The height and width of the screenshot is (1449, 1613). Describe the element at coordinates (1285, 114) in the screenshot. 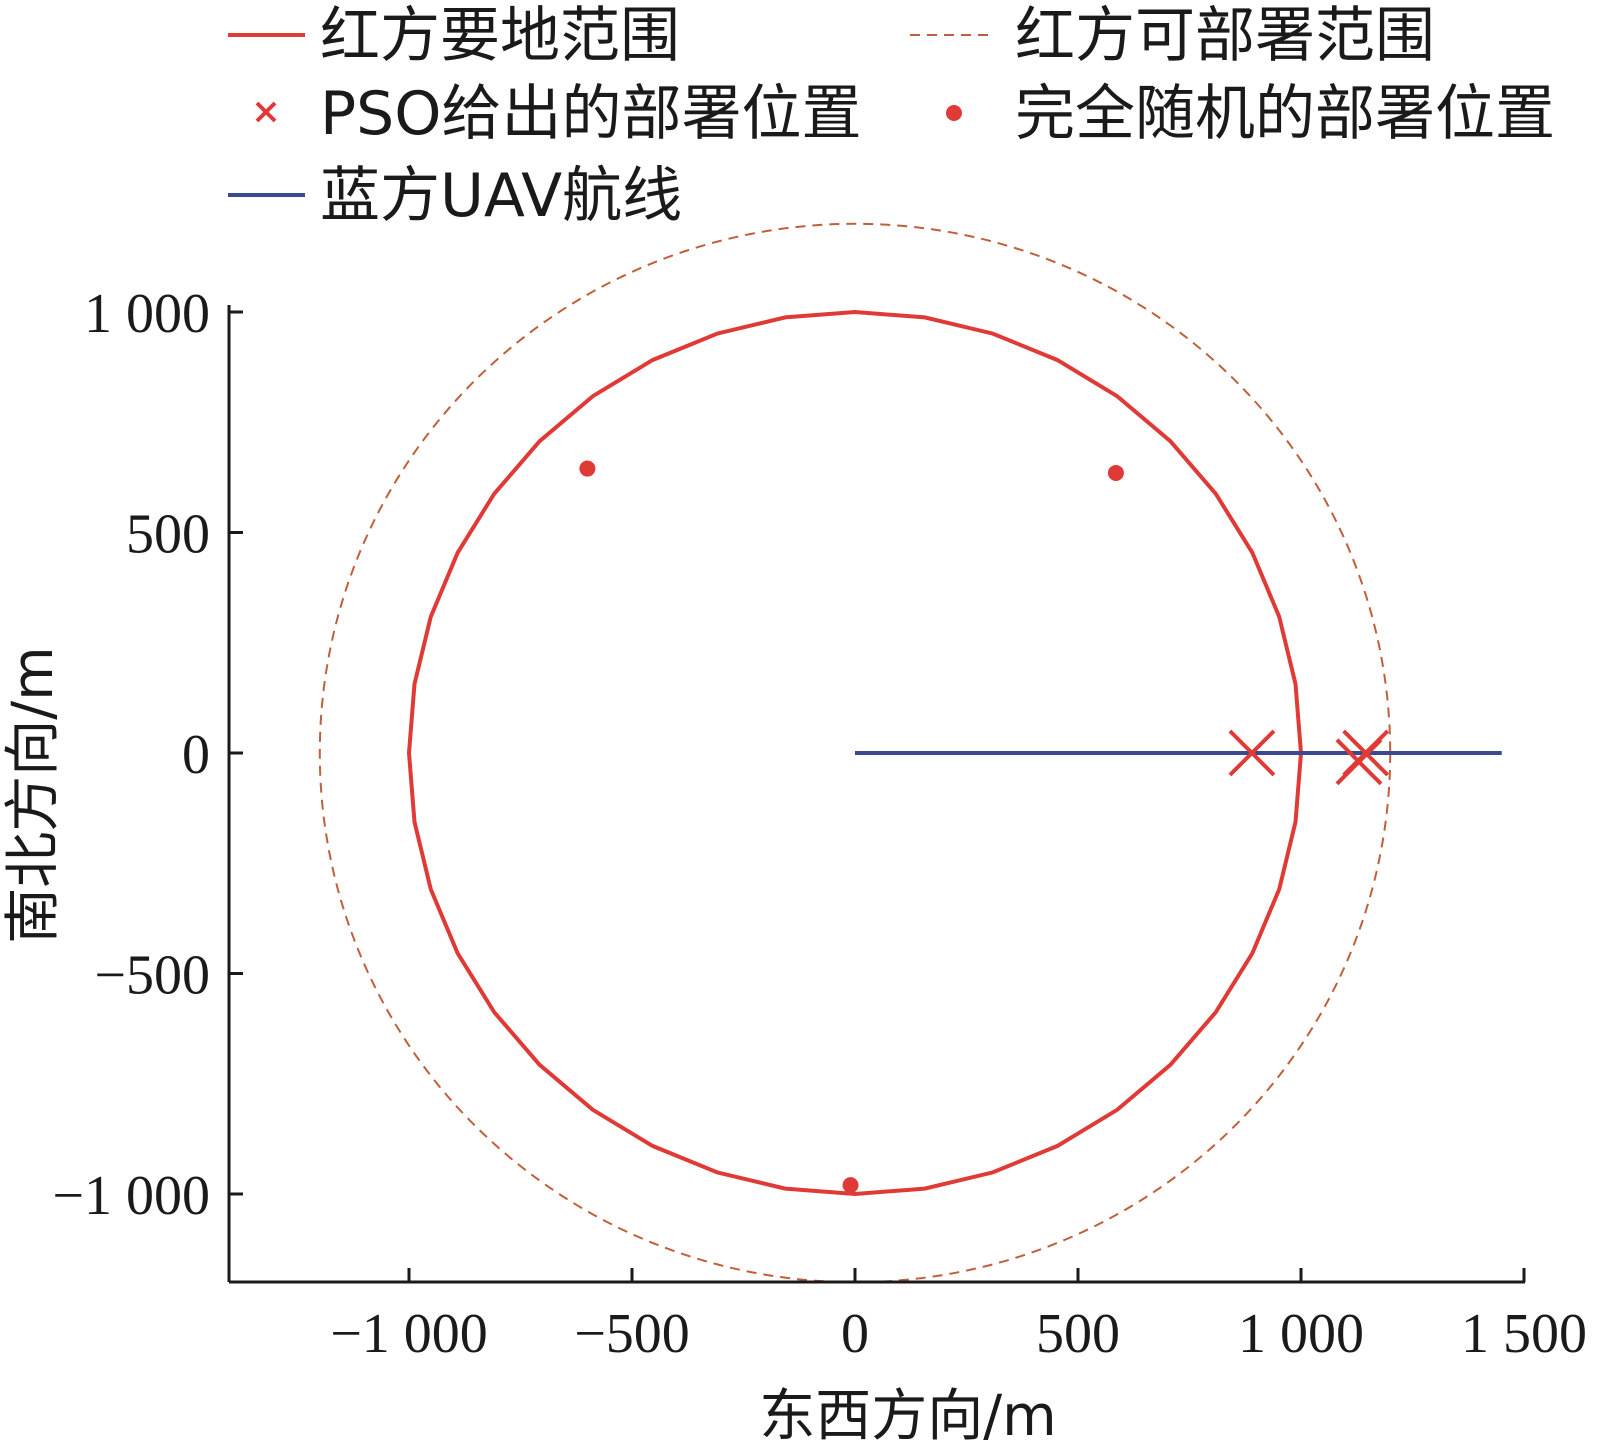

I see `legend-label-random-positions: 完全随机的部署位置` at that location.